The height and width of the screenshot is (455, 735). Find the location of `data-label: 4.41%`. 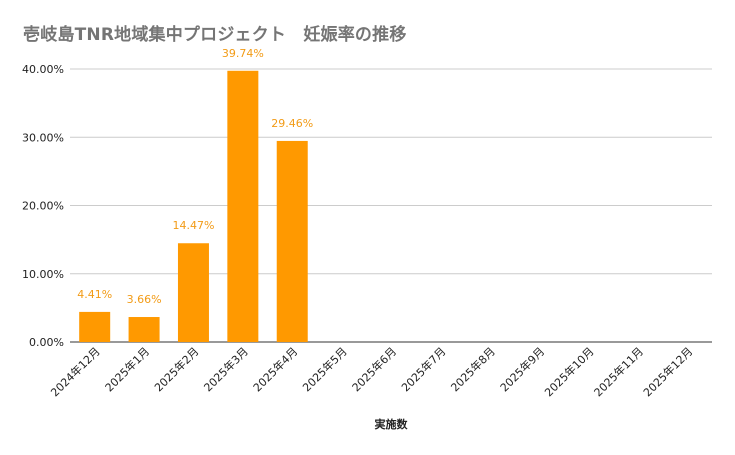

data-label: 4.41% is located at coordinates (94, 294).